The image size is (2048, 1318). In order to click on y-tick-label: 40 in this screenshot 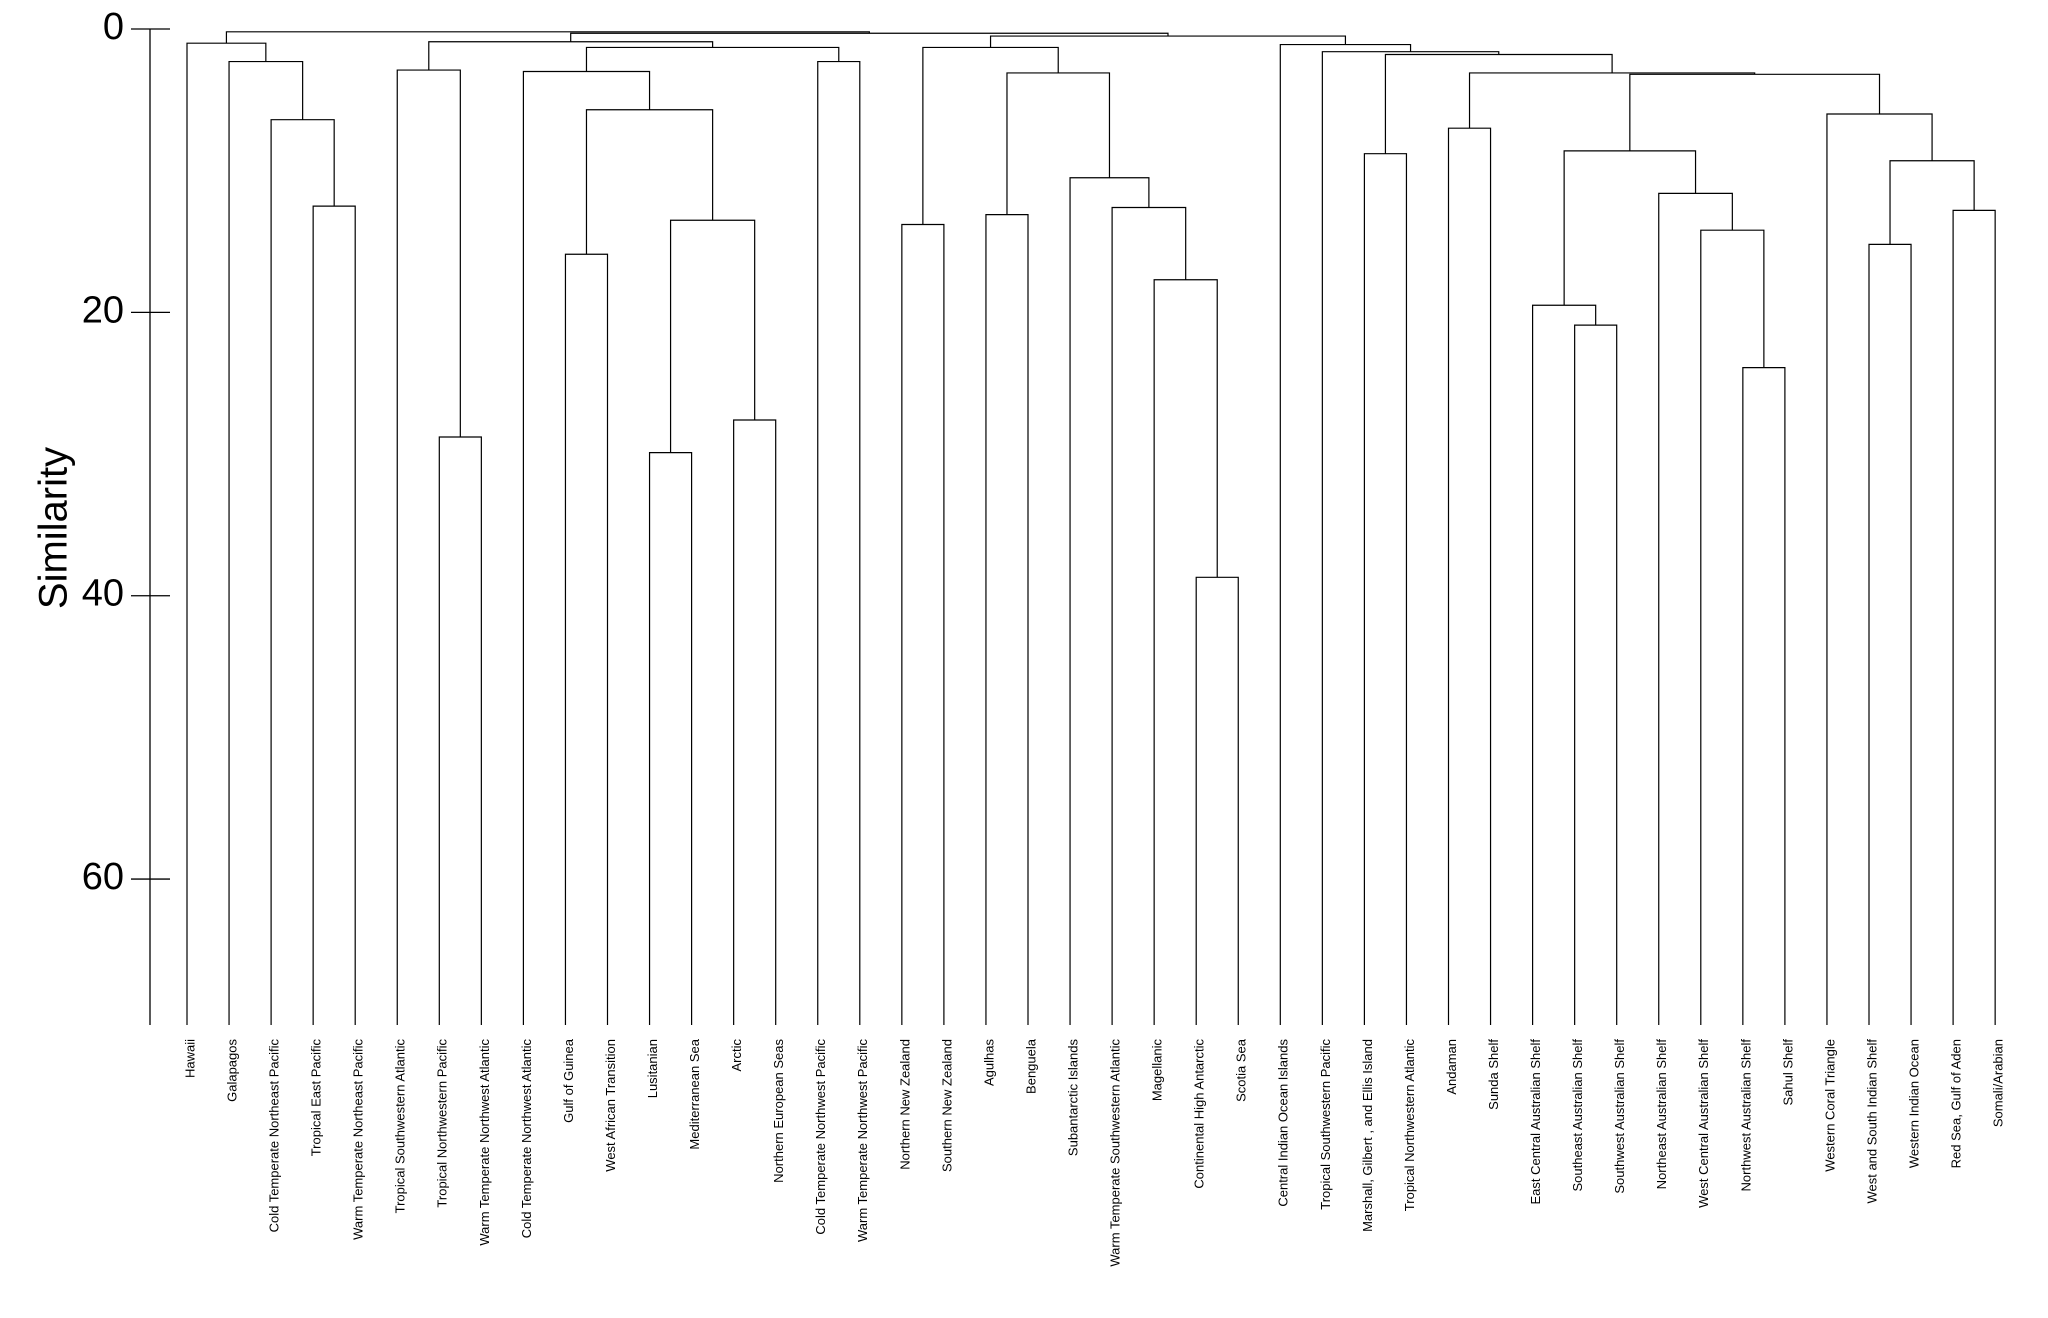, I will do `click(103, 594)`.